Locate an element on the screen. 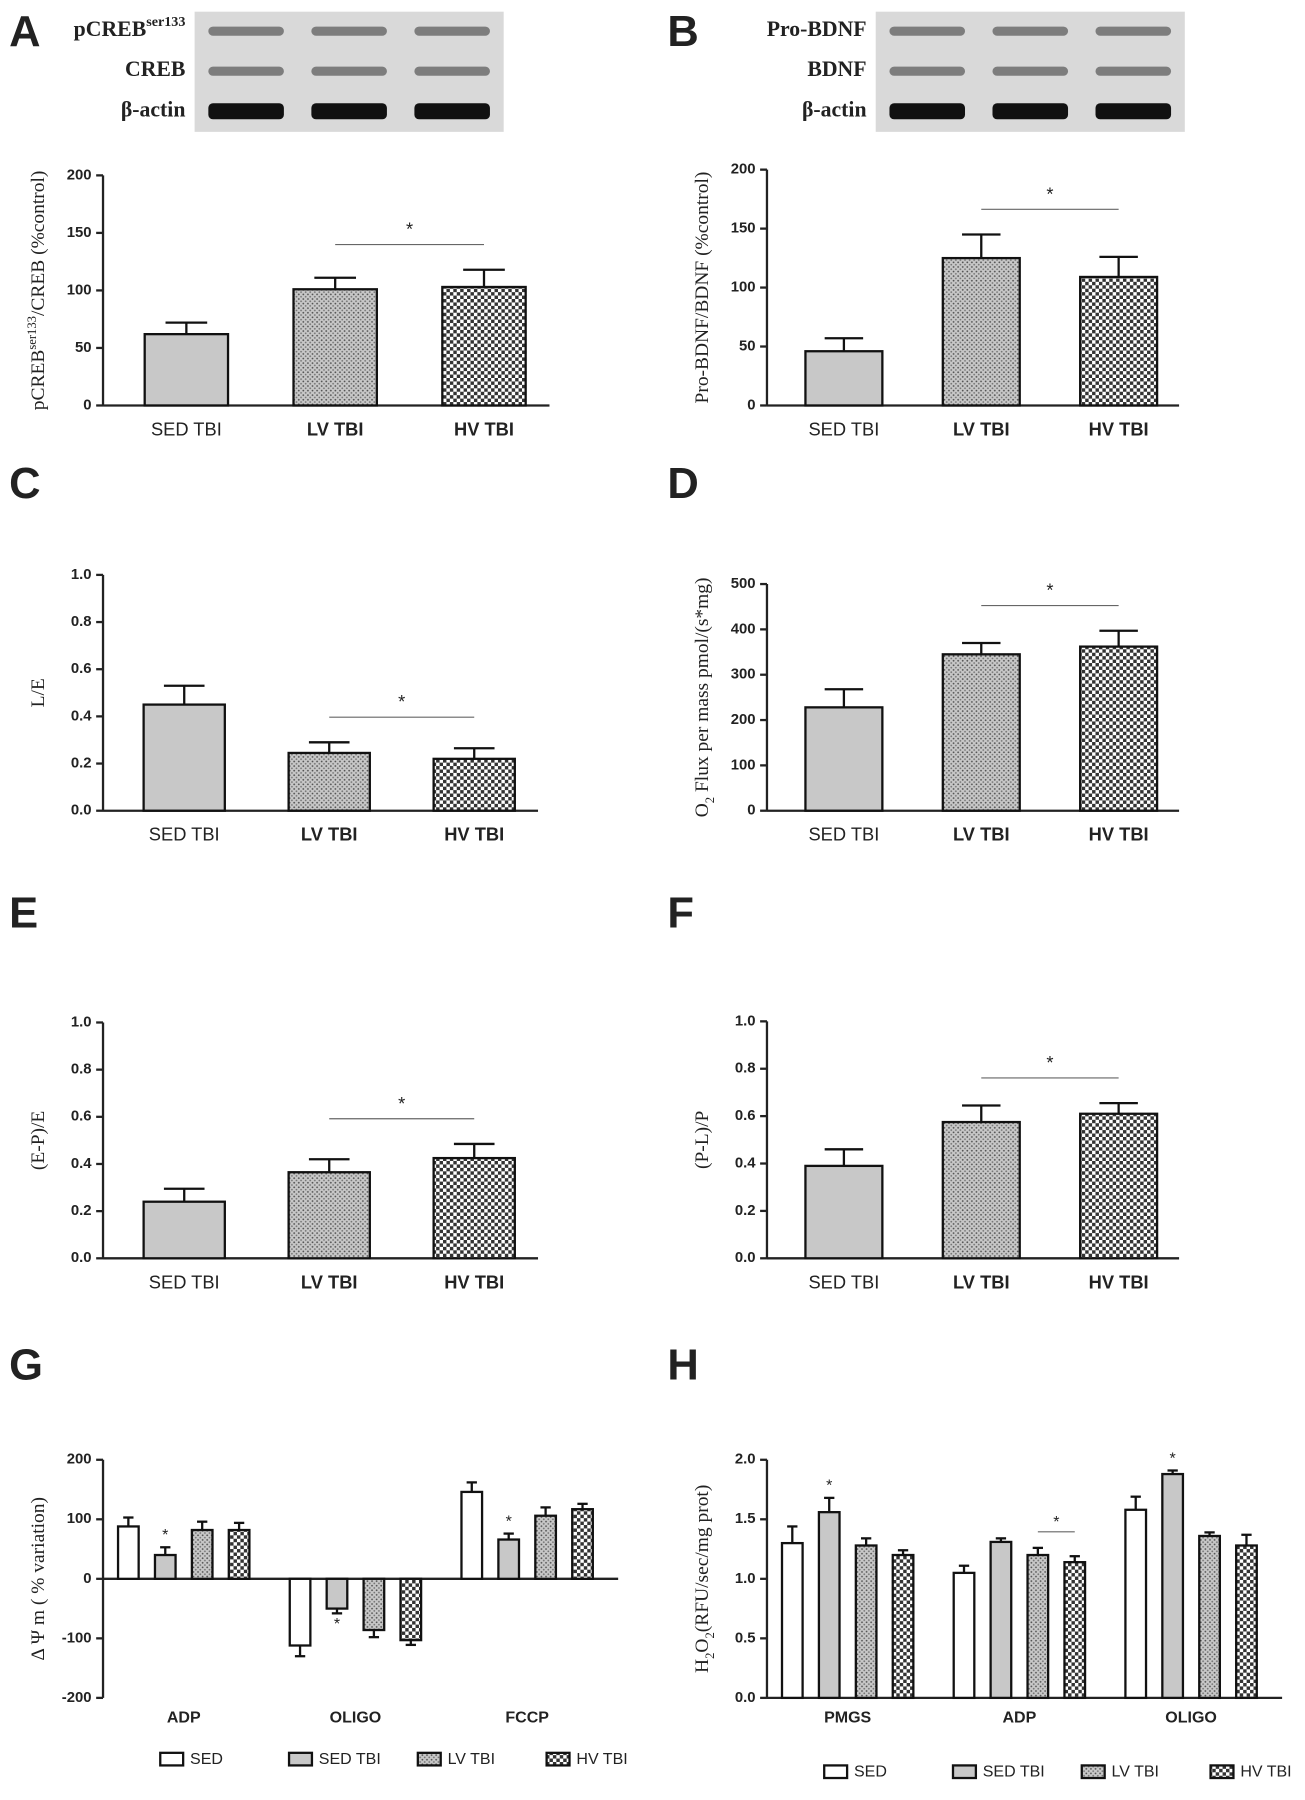 Image resolution: width=1305 pixels, height=1800 pixels. x-tick-label: FCCP is located at coordinates (527, 1718).